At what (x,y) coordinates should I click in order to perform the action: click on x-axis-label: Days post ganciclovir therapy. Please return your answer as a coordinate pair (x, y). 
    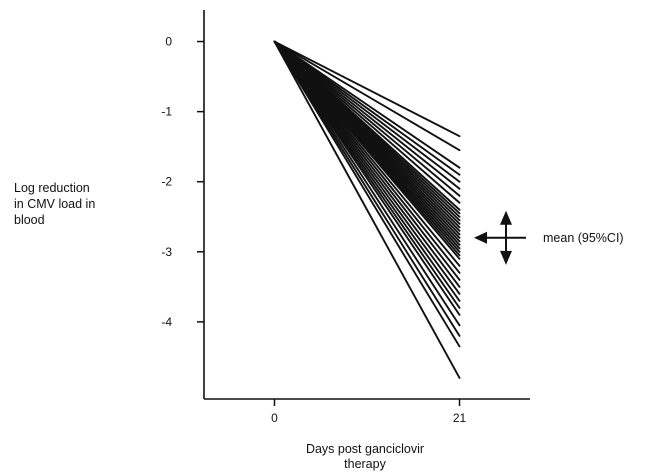
    Looking at the image, I should click on (365, 456).